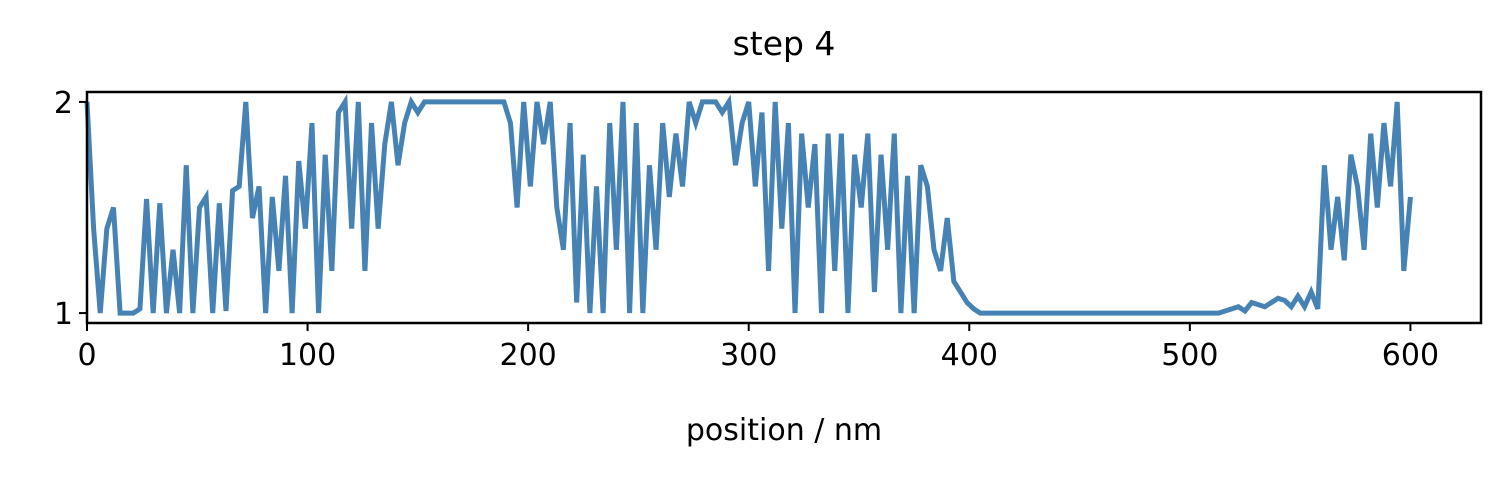 This screenshot has height=479, width=1510. I want to click on x-tick-label: 600, so click(1410, 355).